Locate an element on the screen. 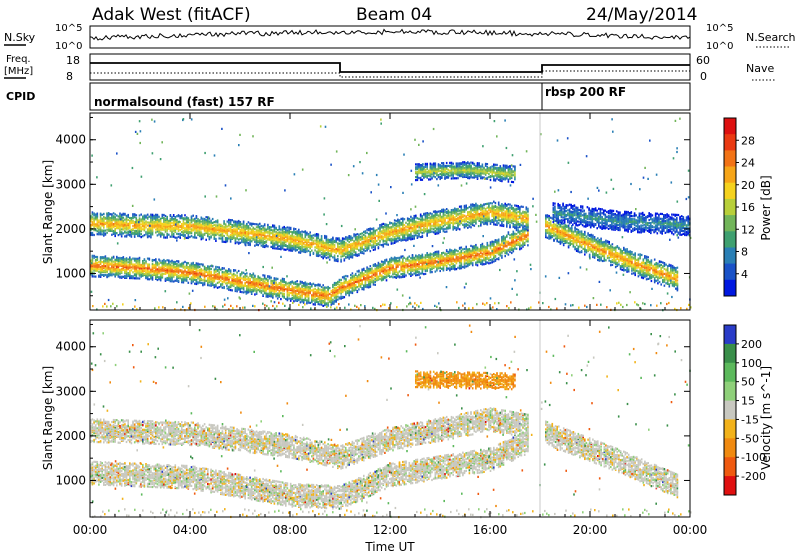  freq-label-2: [MHz] is located at coordinates (18, 71).